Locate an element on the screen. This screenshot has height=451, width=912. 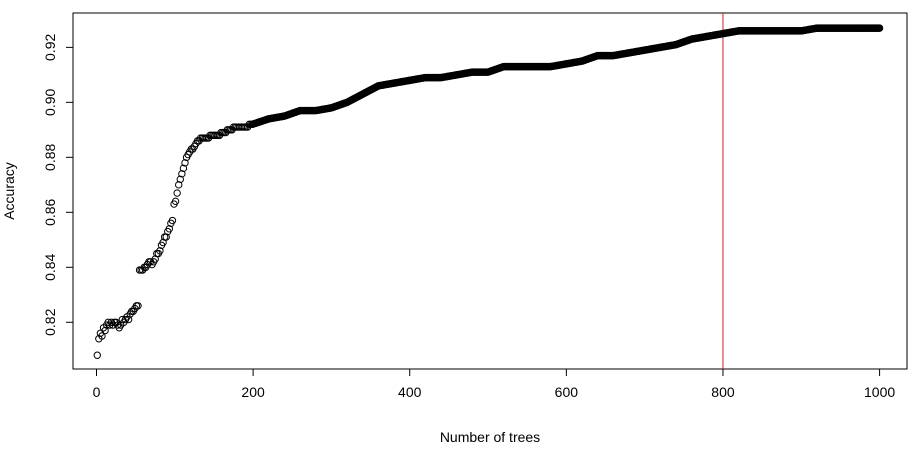
y-axis: 0.82 0.84 0.86 0.88 0.90 0.92 is located at coordinates (57, 185).